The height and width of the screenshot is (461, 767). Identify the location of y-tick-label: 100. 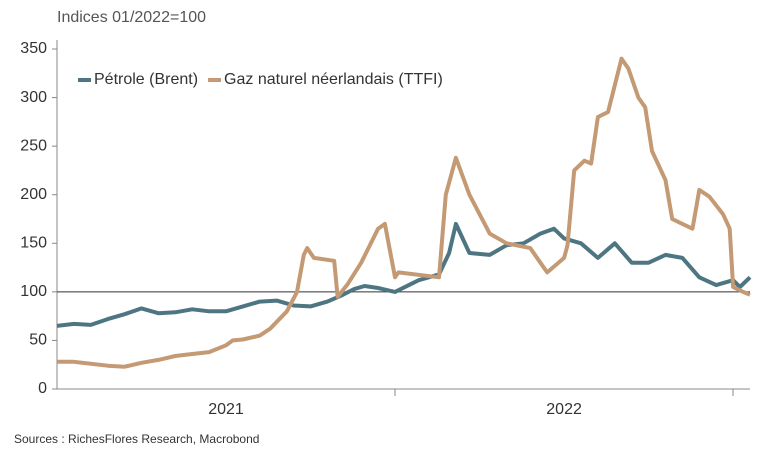
(33, 291).